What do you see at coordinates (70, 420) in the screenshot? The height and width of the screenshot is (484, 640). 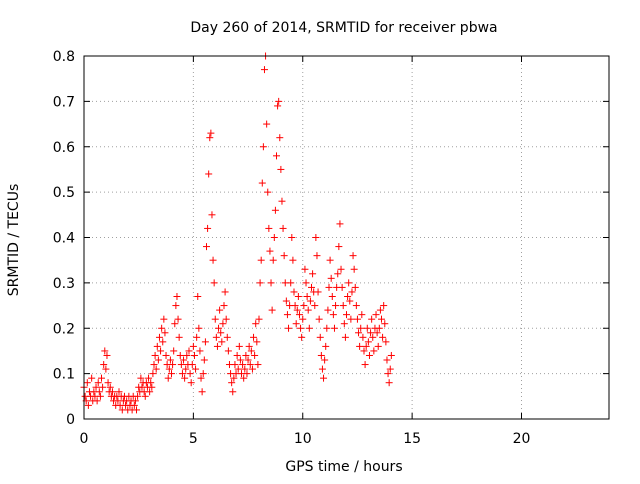 I see `y-tick-label: 0` at bounding box center [70, 420].